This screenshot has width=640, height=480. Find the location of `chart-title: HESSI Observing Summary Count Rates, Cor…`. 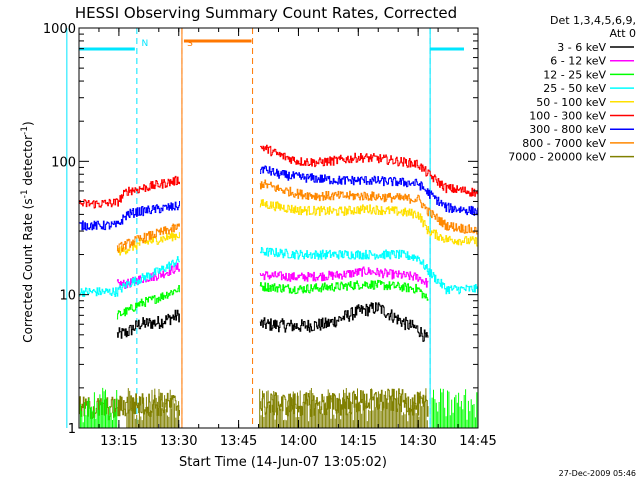

chart-title: HESSI Observing Summary Count Rates, Cor… is located at coordinates (266, 13).